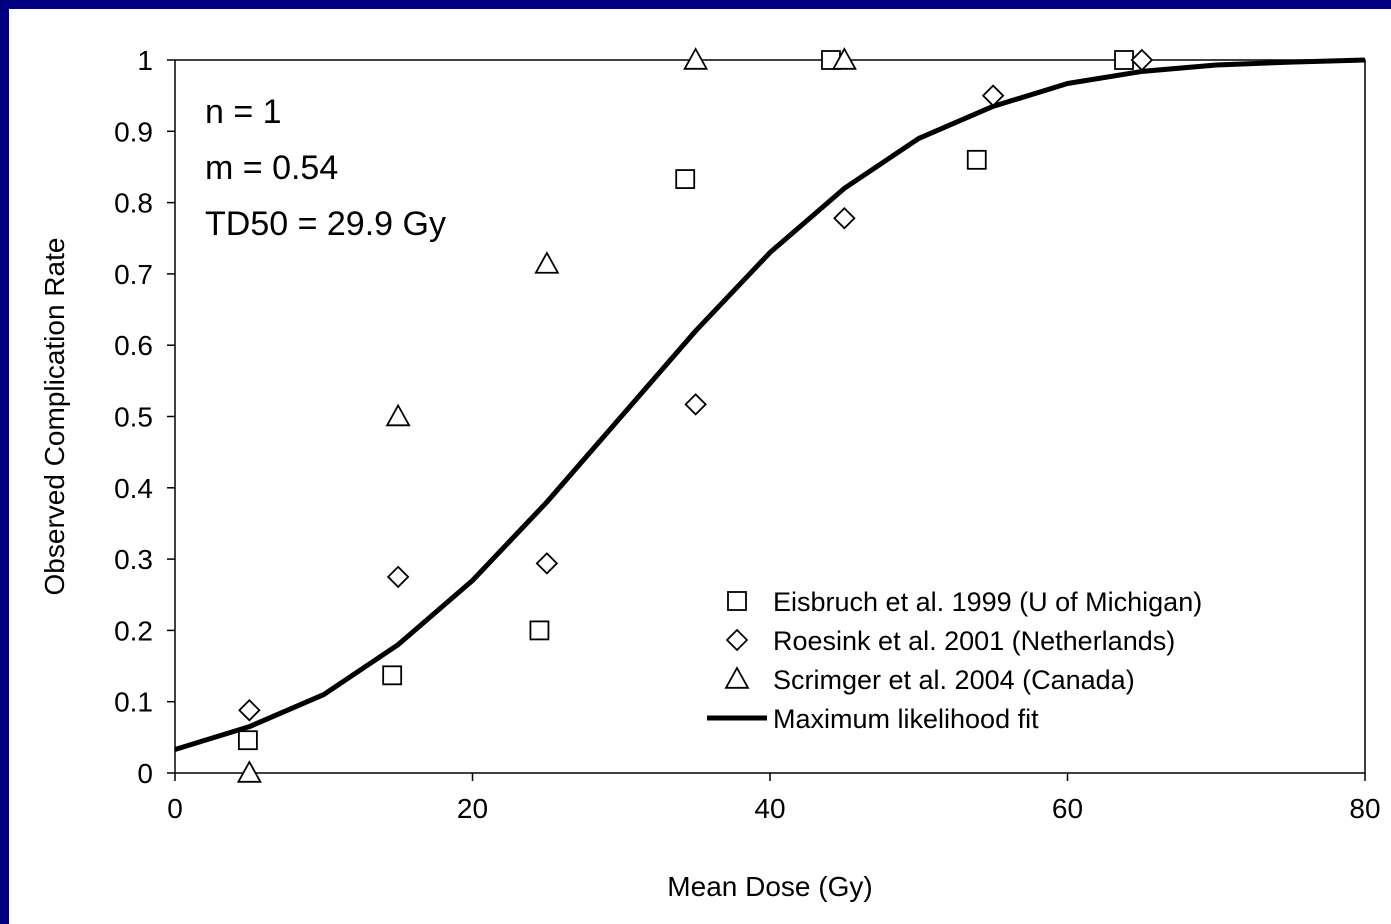 This screenshot has height=924, width=1391. Describe the element at coordinates (271, 168) in the screenshot. I see `annotation-text: m = 0.54` at that location.